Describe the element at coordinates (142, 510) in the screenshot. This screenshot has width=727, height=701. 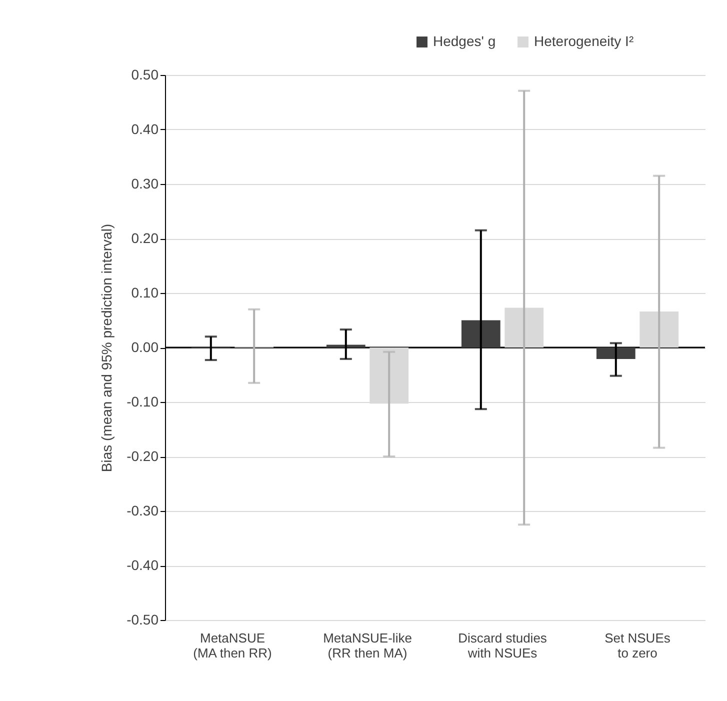
I see `y-tick-label: -0.30` at that location.